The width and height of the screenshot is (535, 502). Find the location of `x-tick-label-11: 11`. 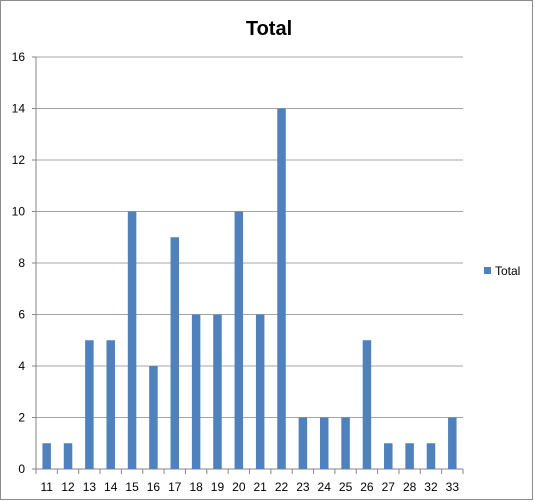

x-tick-label-11: 11 is located at coordinates (46, 487).